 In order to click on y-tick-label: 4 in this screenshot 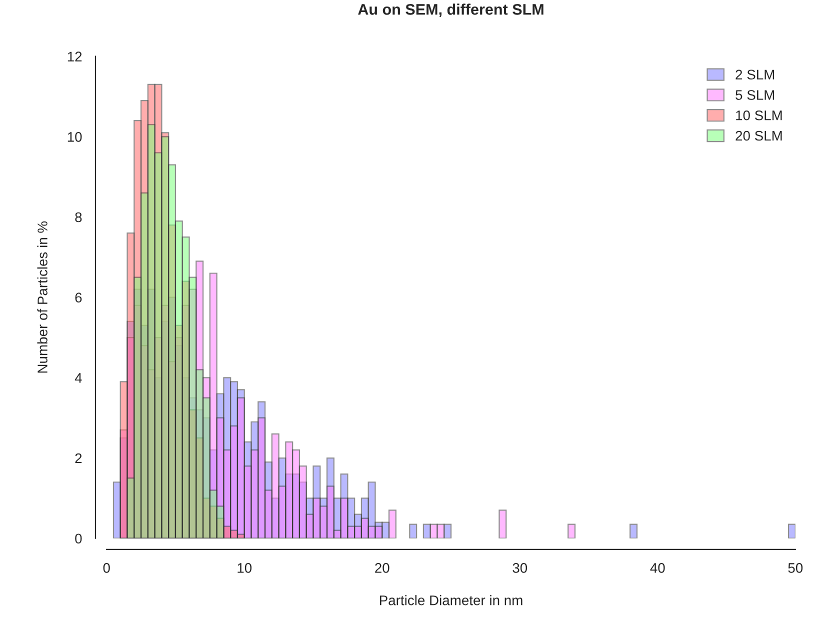, I will do `click(78, 378)`.